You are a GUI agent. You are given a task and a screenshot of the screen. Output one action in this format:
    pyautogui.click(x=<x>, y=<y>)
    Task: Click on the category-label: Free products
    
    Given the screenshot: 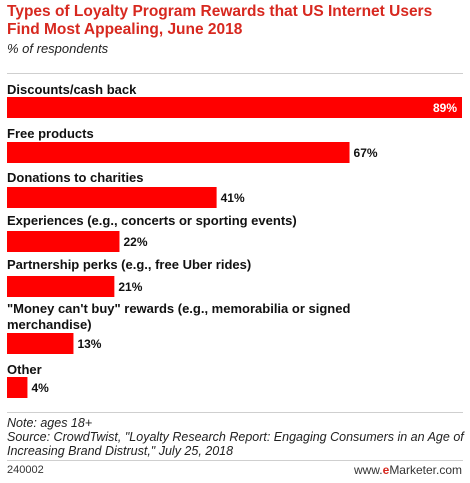 What is the action you would take?
    pyautogui.click(x=50, y=133)
    